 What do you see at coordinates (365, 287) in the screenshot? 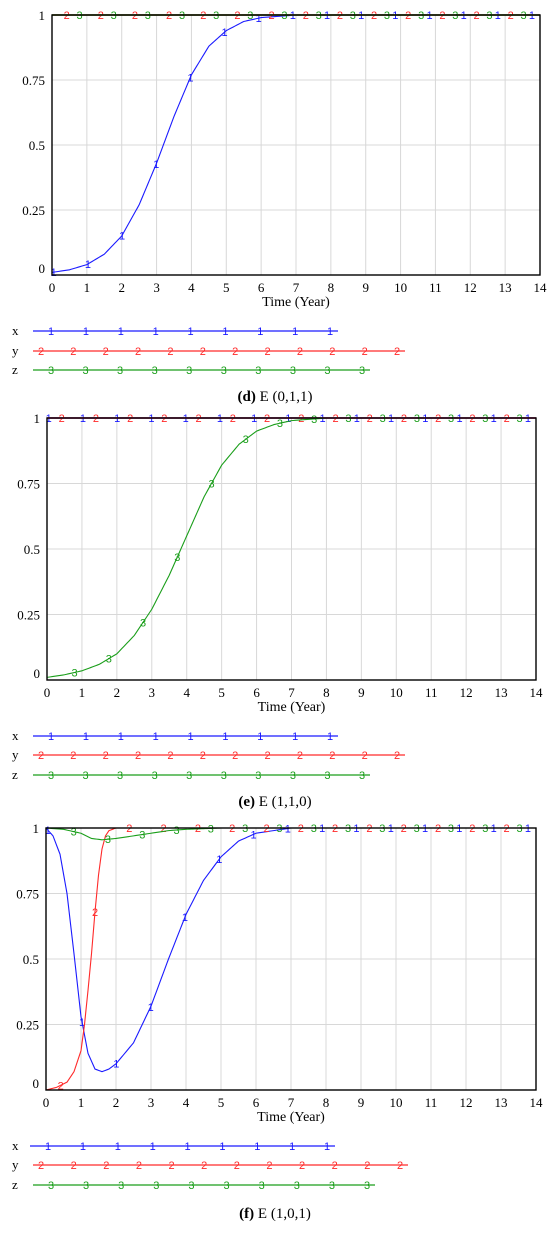
I see `x-tick-label: 9` at bounding box center [365, 287].